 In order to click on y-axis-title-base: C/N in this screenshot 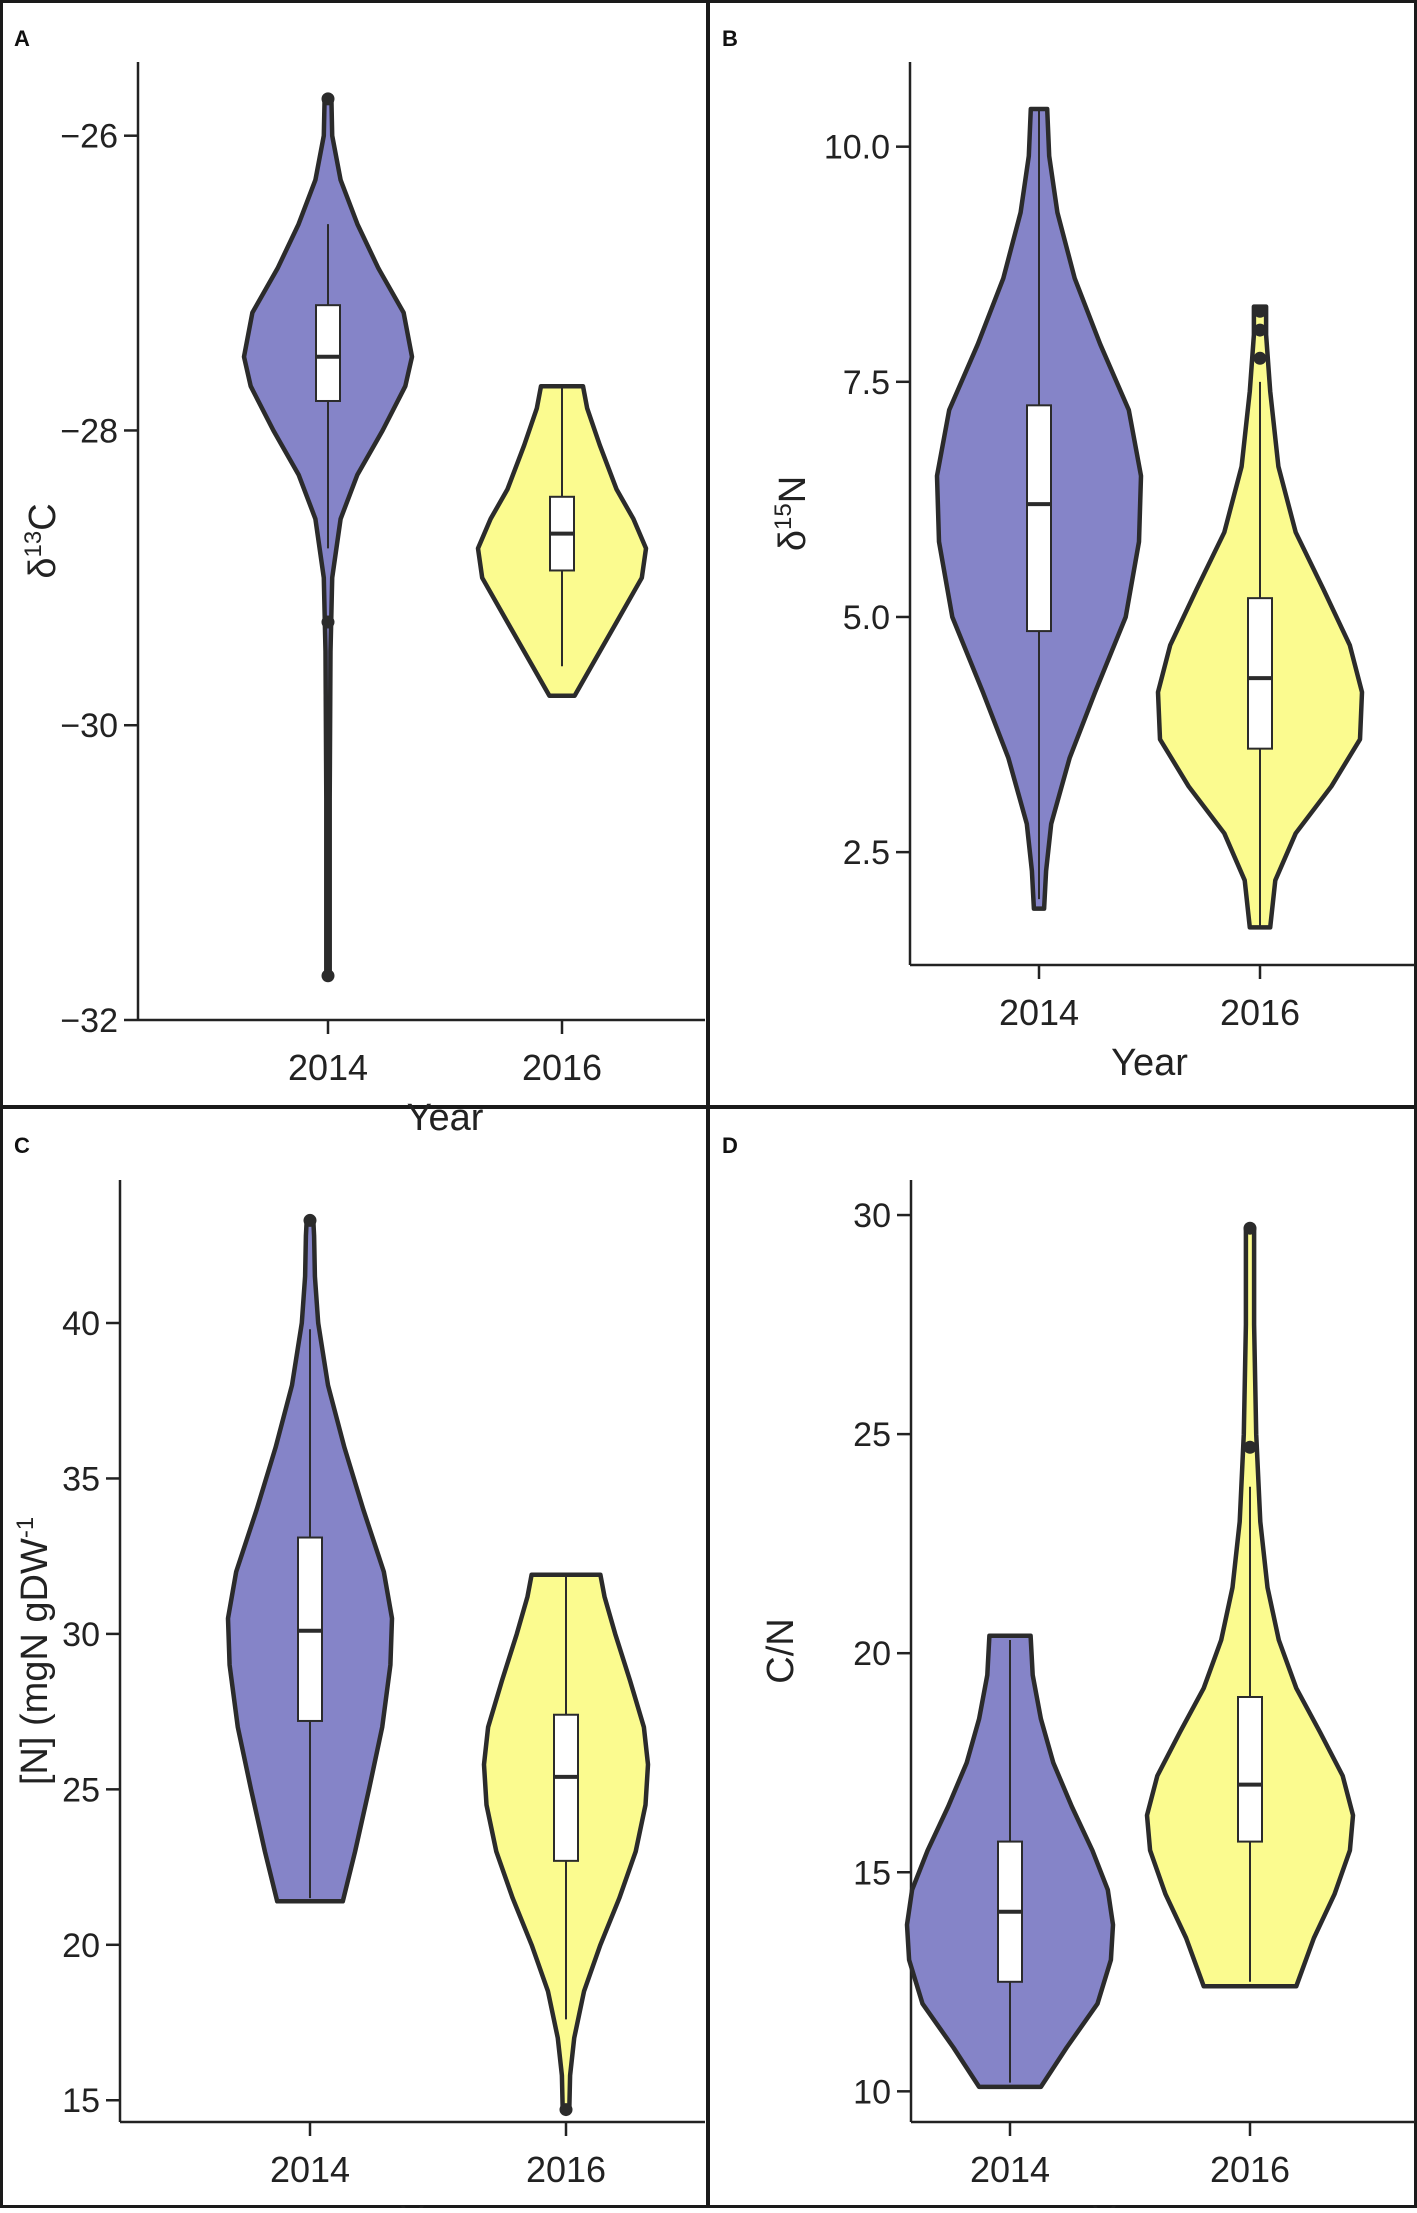, I will do `click(781, 1650)`.